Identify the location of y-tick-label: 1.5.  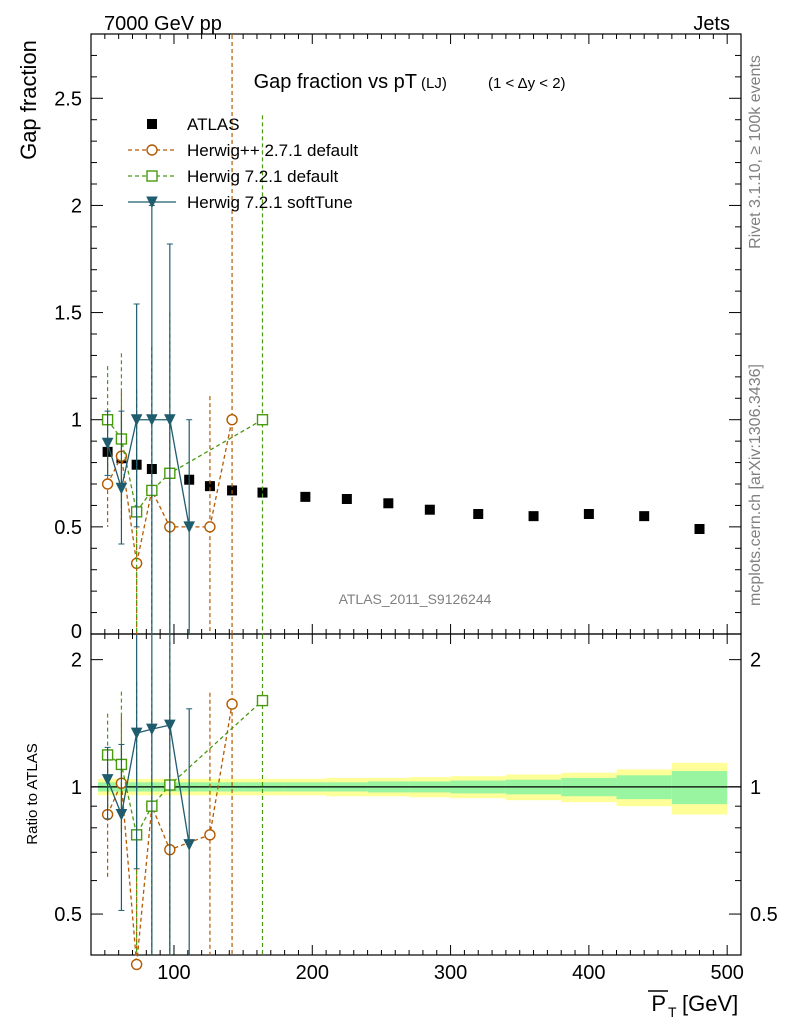
(68, 314).